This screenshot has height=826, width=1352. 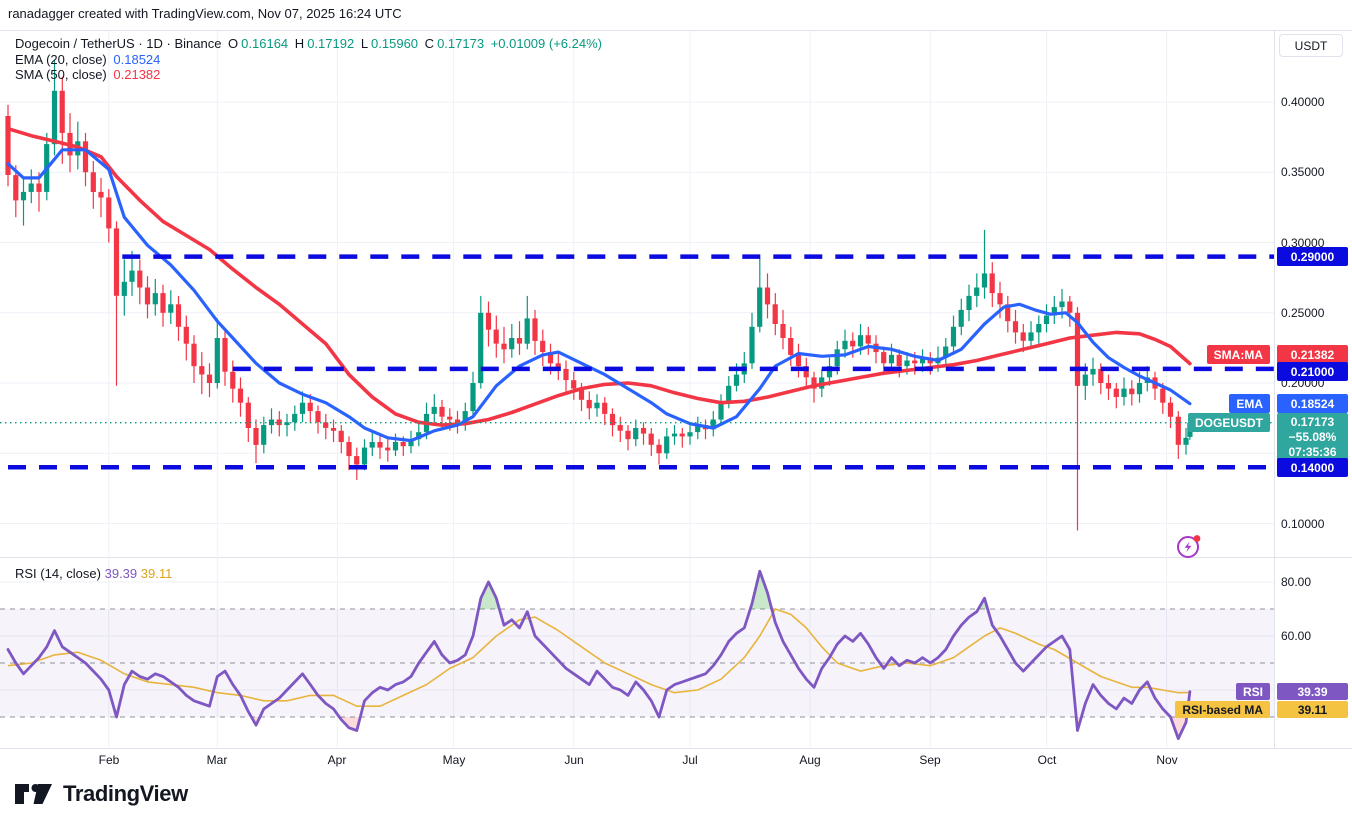 What do you see at coordinates (546, 43) in the screenshot?
I see `change-value: +0.01009 (+6.24%)` at bounding box center [546, 43].